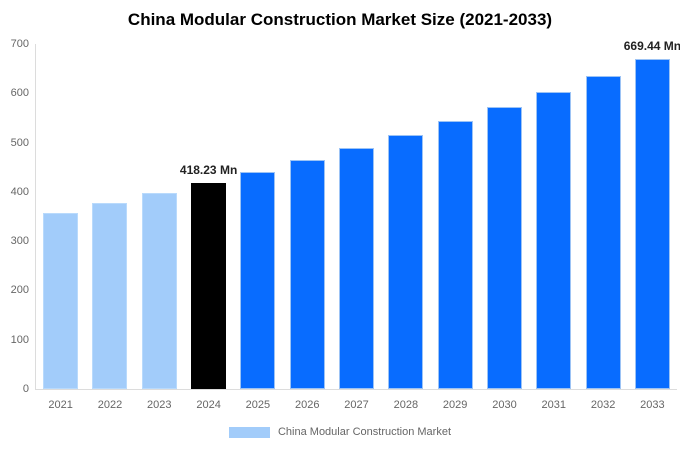 The height and width of the screenshot is (450, 680). Describe the element at coordinates (554, 405) in the screenshot. I see `x-tick-label-2031: 2031` at that location.